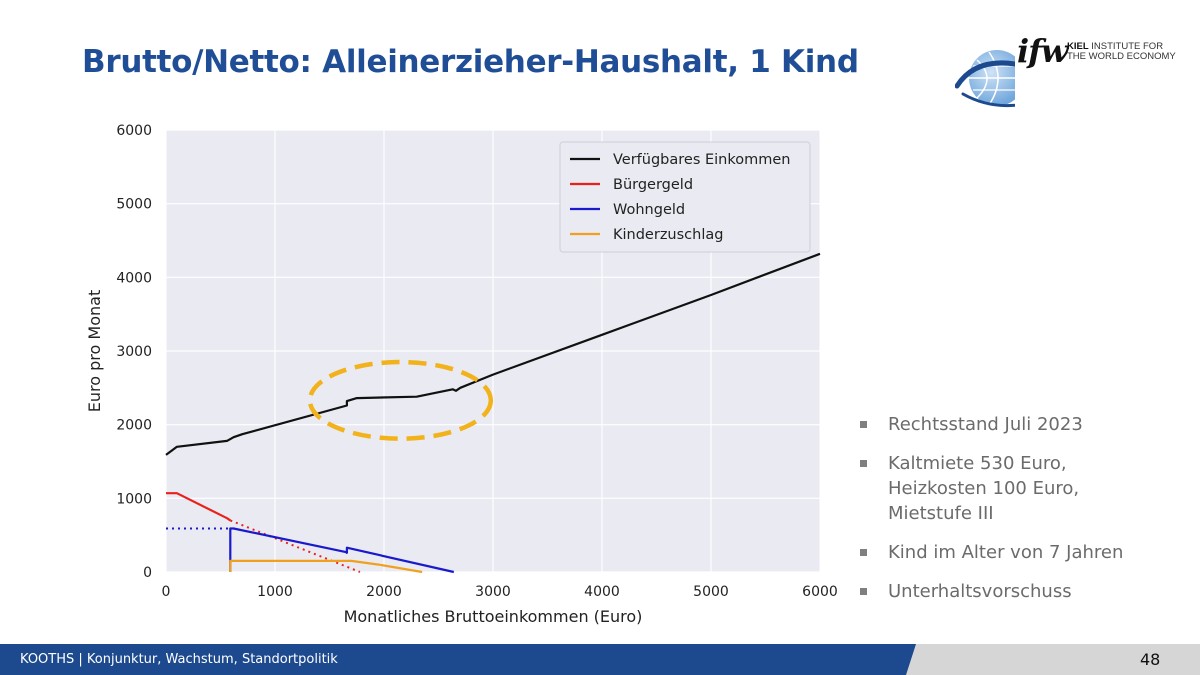 The width and height of the screenshot is (1200, 675). What do you see at coordinates (166, 592) in the screenshot?
I see `x-tick-label: 0` at bounding box center [166, 592].